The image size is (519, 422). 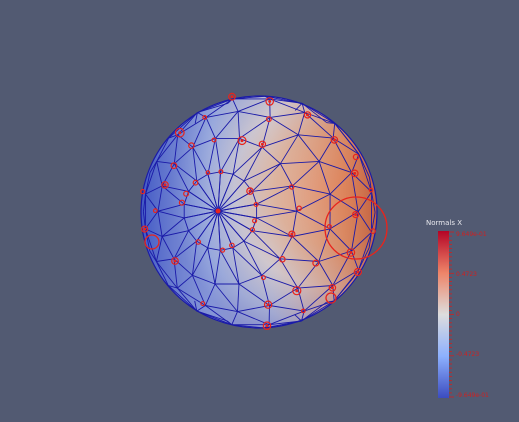 What do you see at coordinates (472, 395) in the screenshot?
I see `colorbar-min-label: -9.649e-01` at bounding box center [472, 395].